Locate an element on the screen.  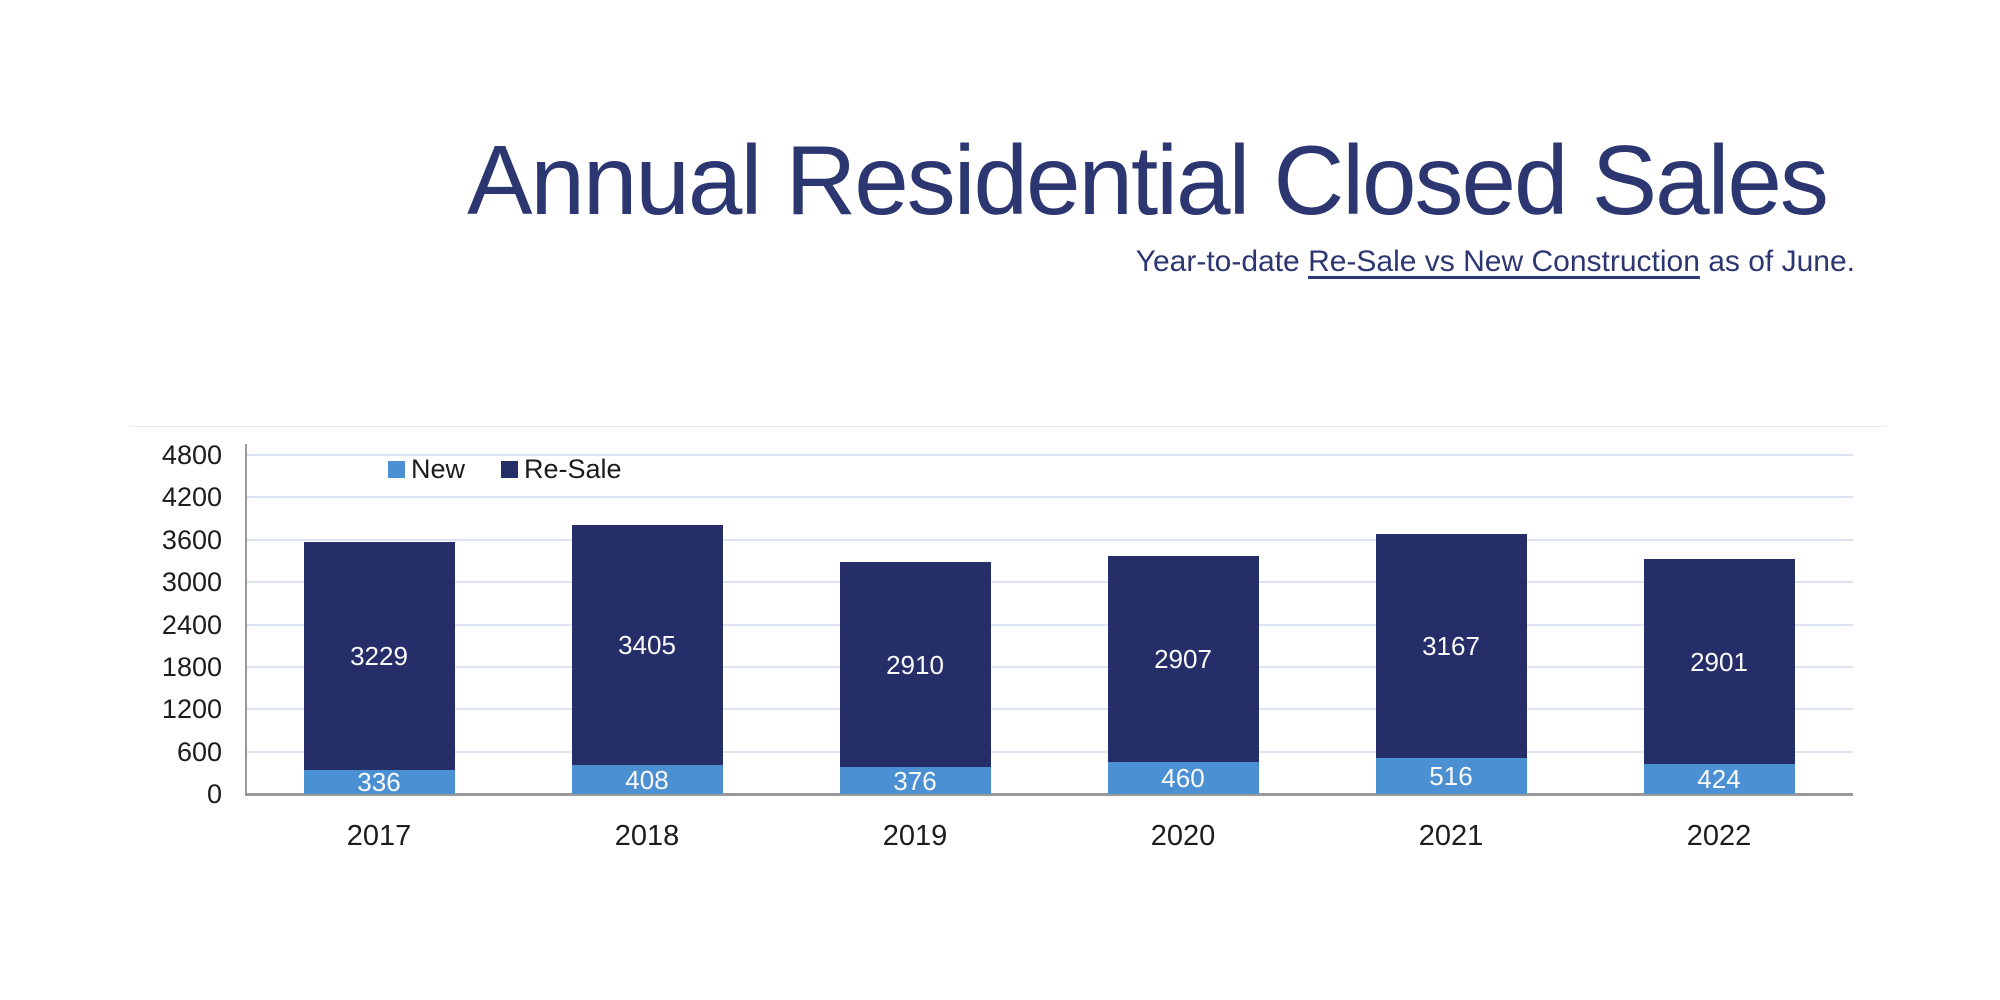
bar-value-resale: 2901 is located at coordinates (1719, 661).